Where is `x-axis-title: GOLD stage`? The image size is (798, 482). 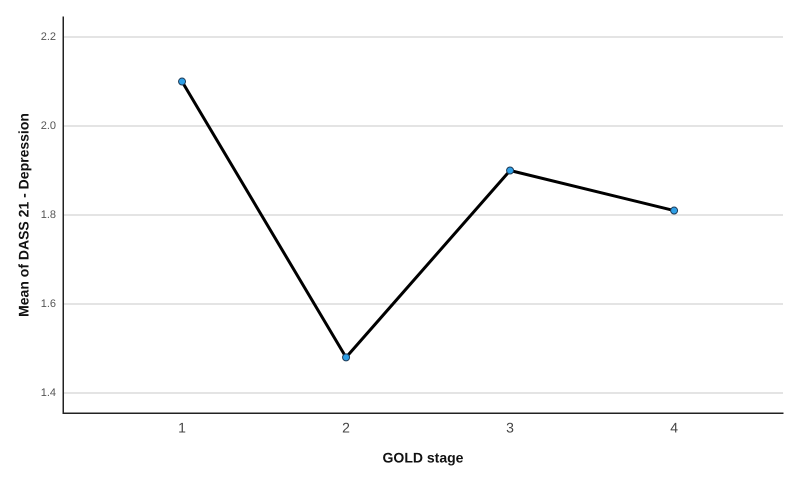
x-axis-title: GOLD stage is located at coordinates (423, 457).